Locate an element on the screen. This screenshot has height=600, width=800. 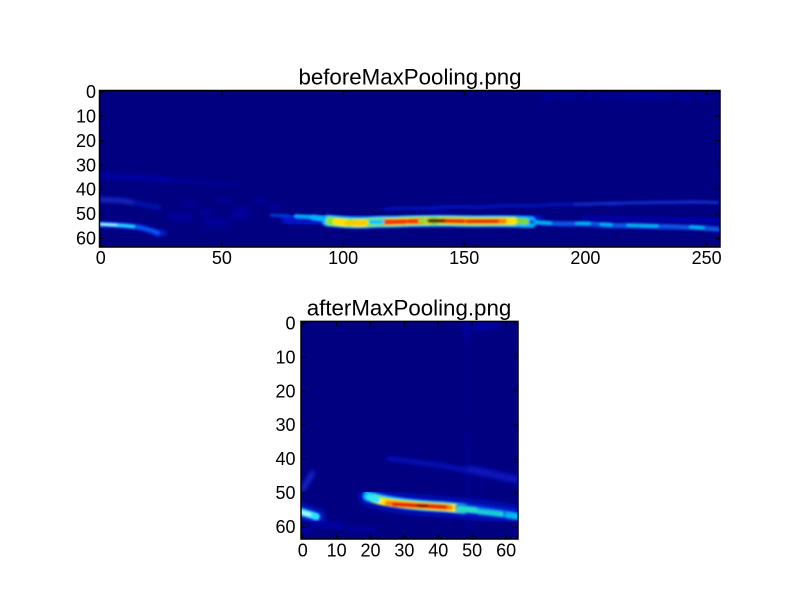
svg-text: 250 is located at coordinates (707, 258).